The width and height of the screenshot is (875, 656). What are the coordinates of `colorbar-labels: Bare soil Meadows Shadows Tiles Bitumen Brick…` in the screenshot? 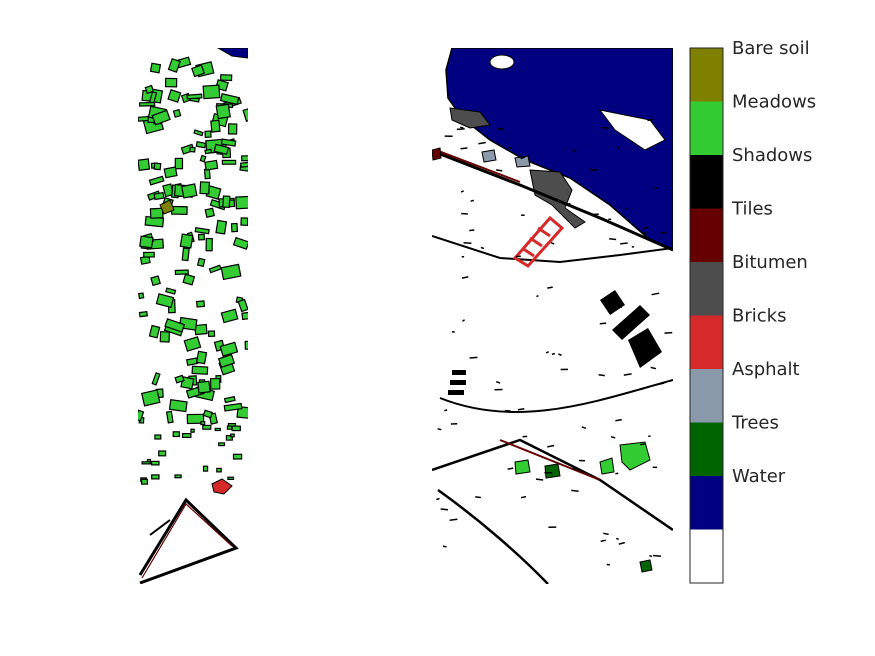 It's located at (773, 262).